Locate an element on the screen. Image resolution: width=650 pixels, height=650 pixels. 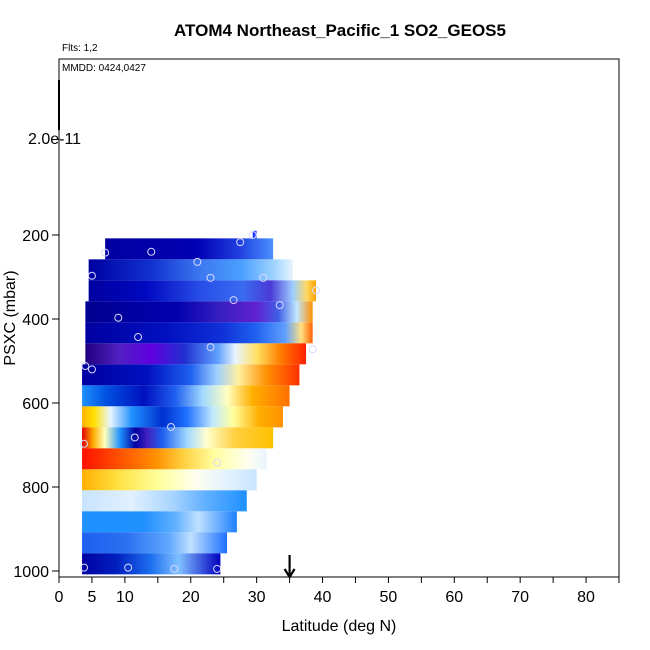
dates-label: MMDD: 0424,0427 is located at coordinates (104, 68).